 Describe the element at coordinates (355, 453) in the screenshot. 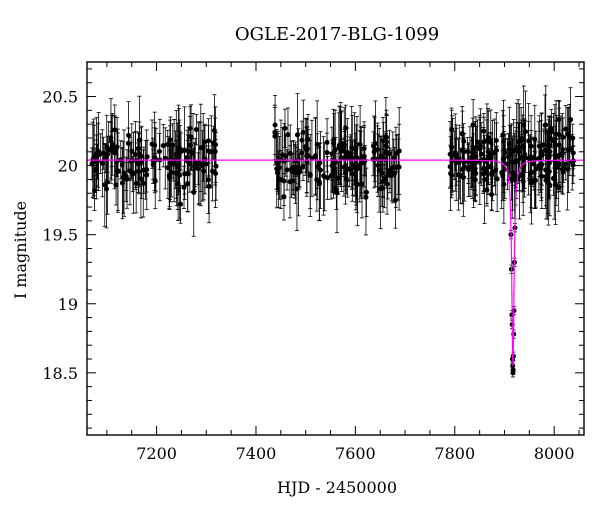

I see `x-tick-label: 7600` at that location.